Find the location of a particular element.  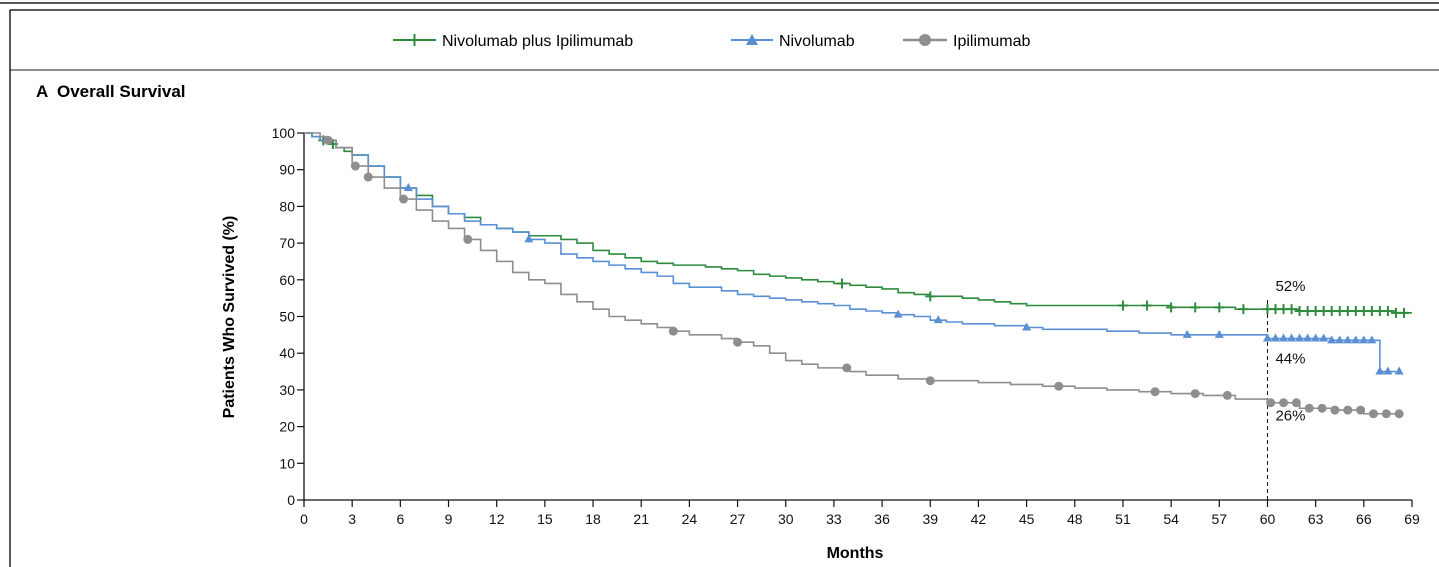

y-axis-label: Patients Who Survived (%) is located at coordinates (229, 317).